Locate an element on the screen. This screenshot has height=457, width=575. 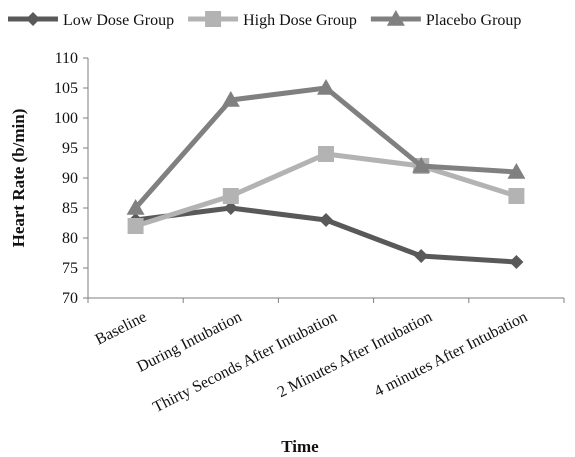
legend-entry-placebo-group: Placebo Group is located at coordinates (446, 19).